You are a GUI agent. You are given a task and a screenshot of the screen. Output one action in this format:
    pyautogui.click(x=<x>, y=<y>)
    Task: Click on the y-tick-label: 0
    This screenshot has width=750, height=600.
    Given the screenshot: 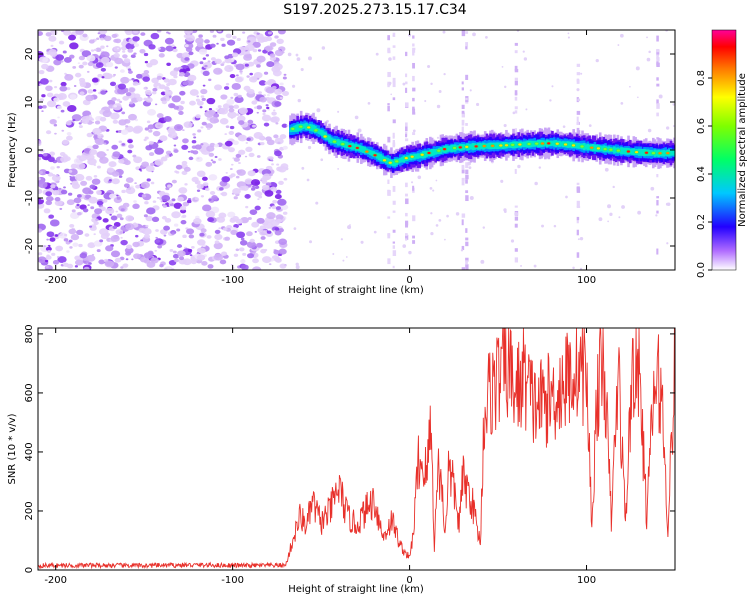 What is the action you would take?
    pyautogui.click(x=29, y=570)
    